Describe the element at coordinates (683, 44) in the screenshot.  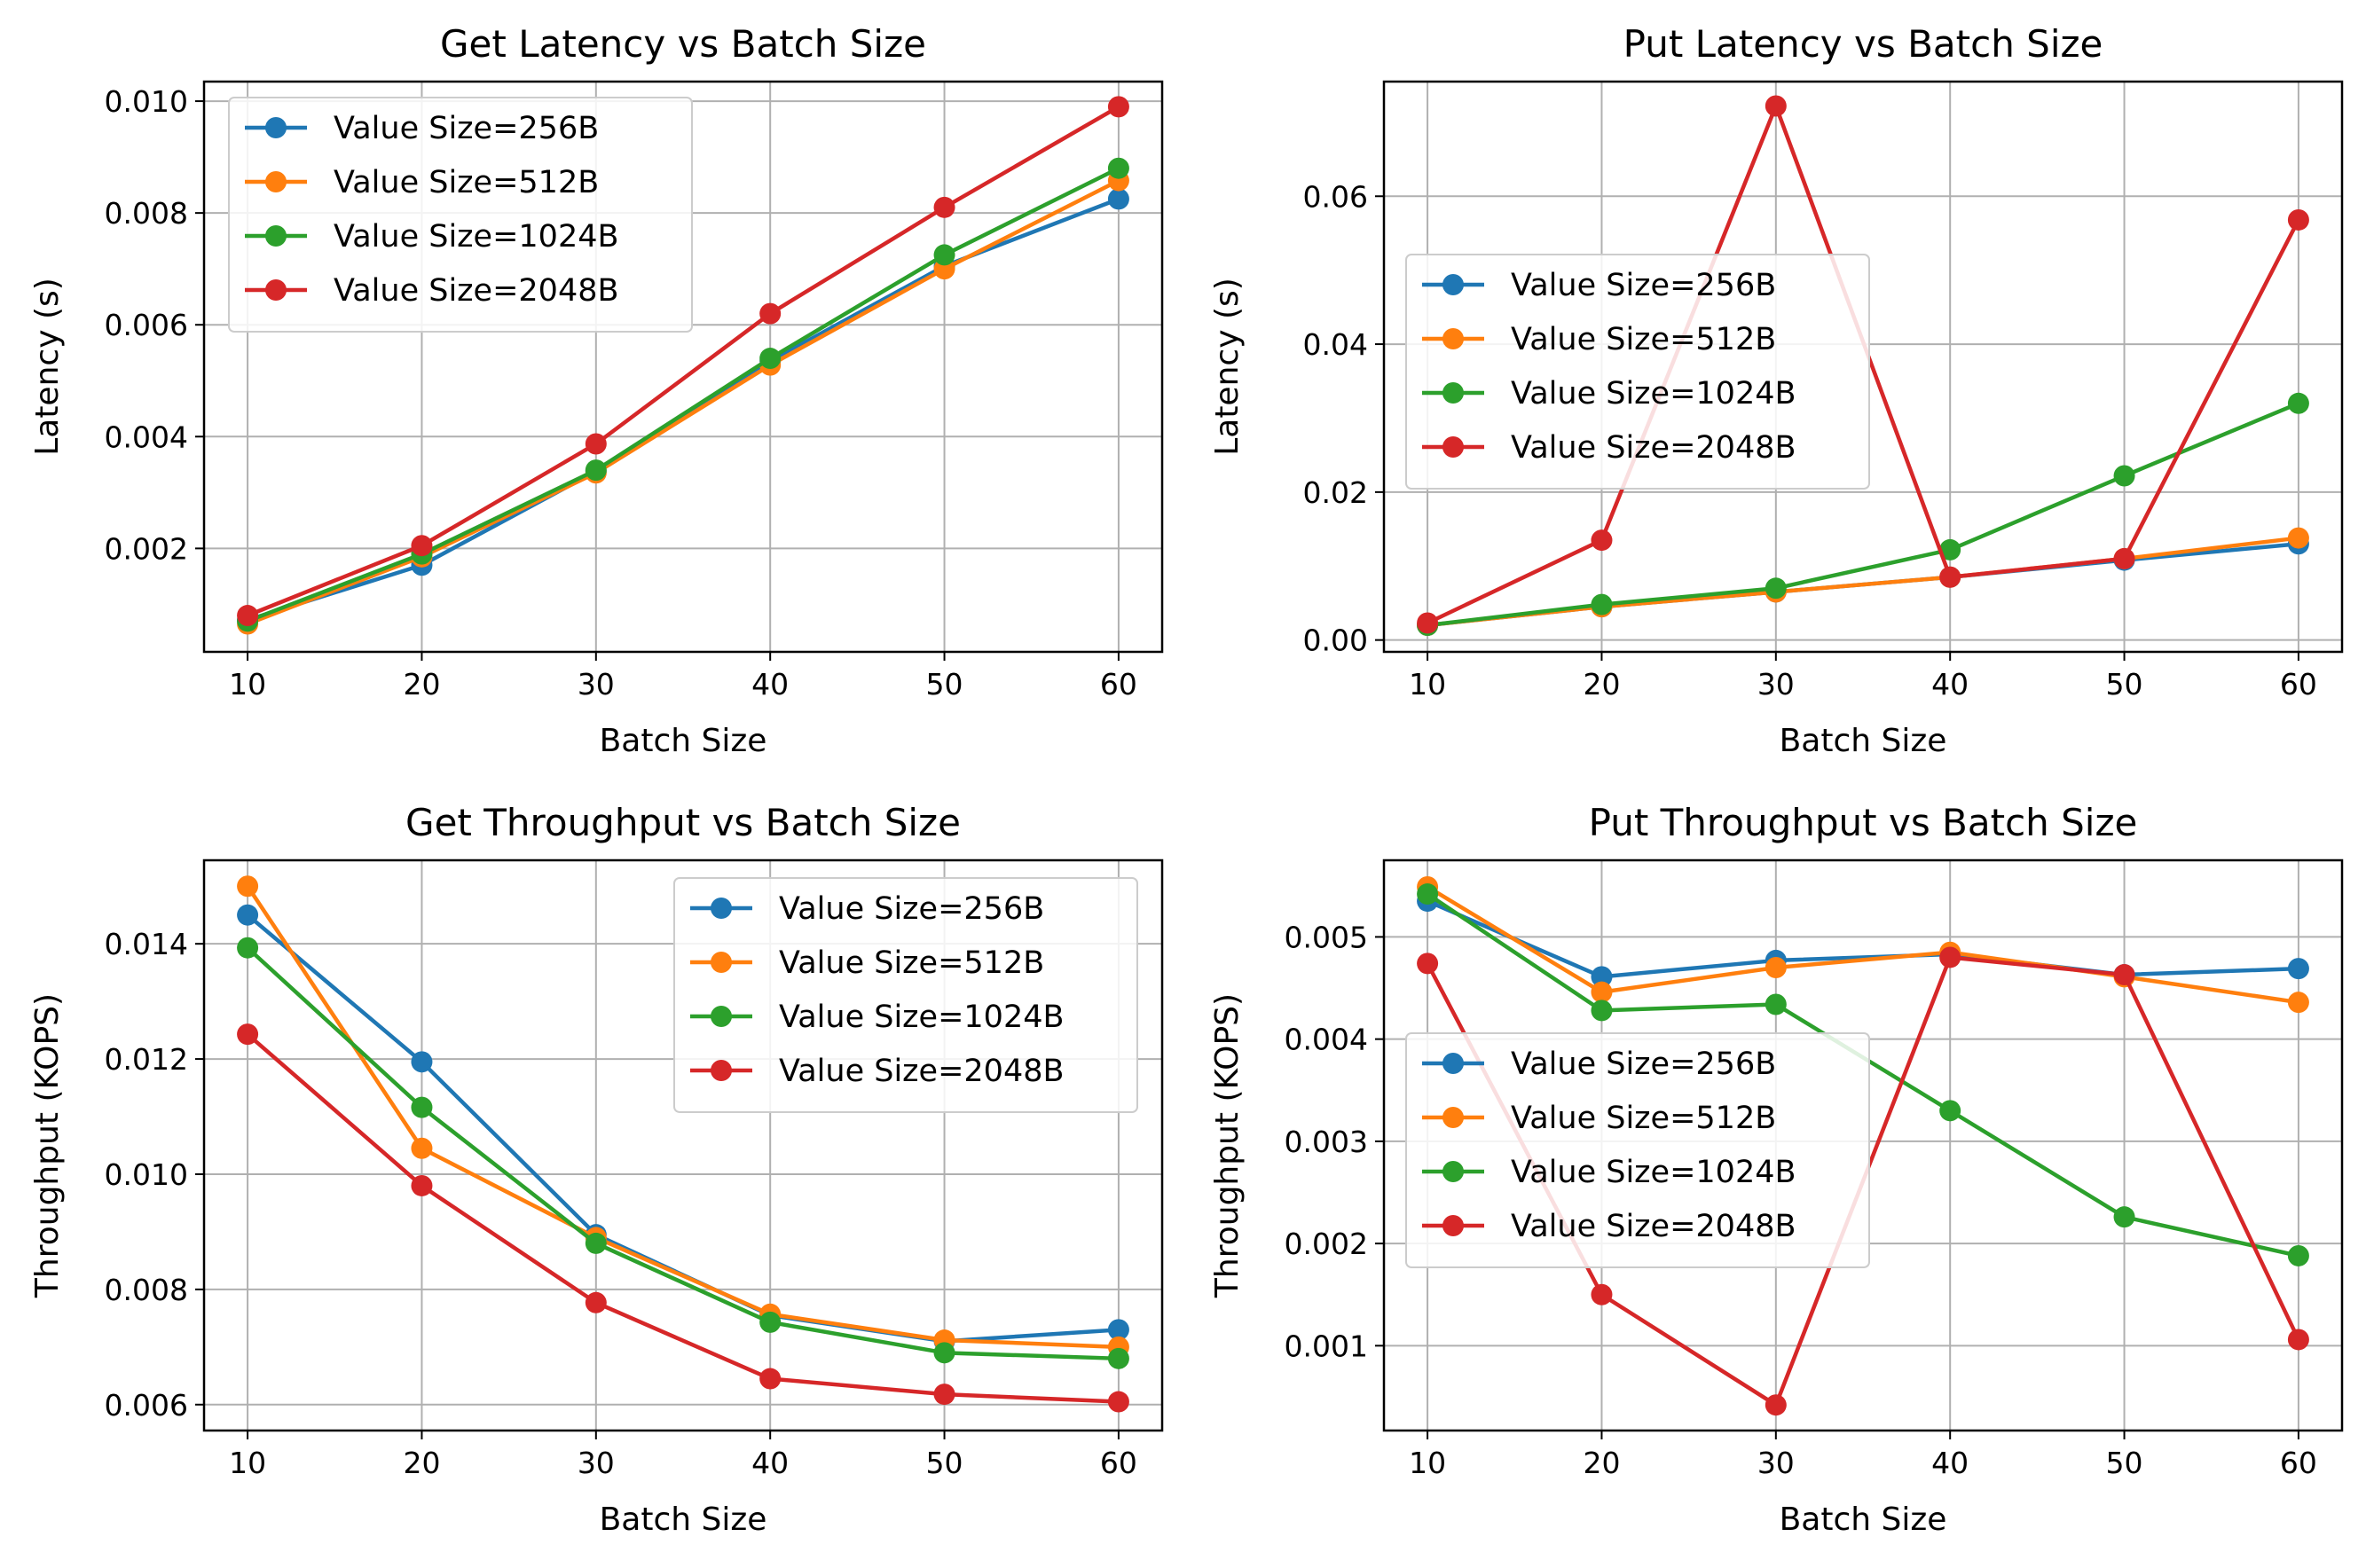
I see `chart-title: Get Latency vs Batch Size` at that location.